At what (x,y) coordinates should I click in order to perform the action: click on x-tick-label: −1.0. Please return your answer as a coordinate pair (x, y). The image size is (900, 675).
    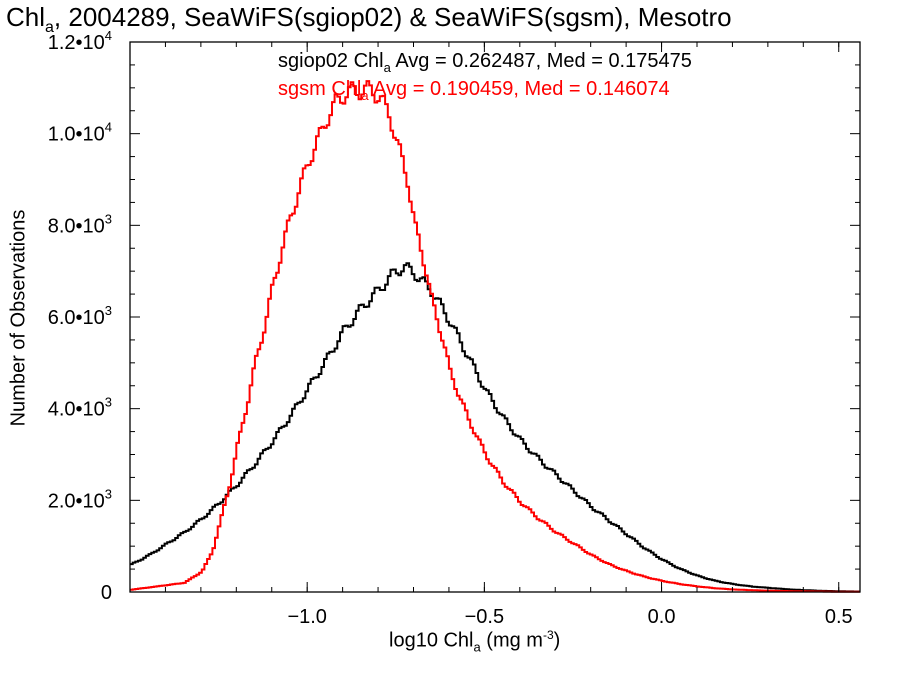
    Looking at the image, I should click on (306, 617).